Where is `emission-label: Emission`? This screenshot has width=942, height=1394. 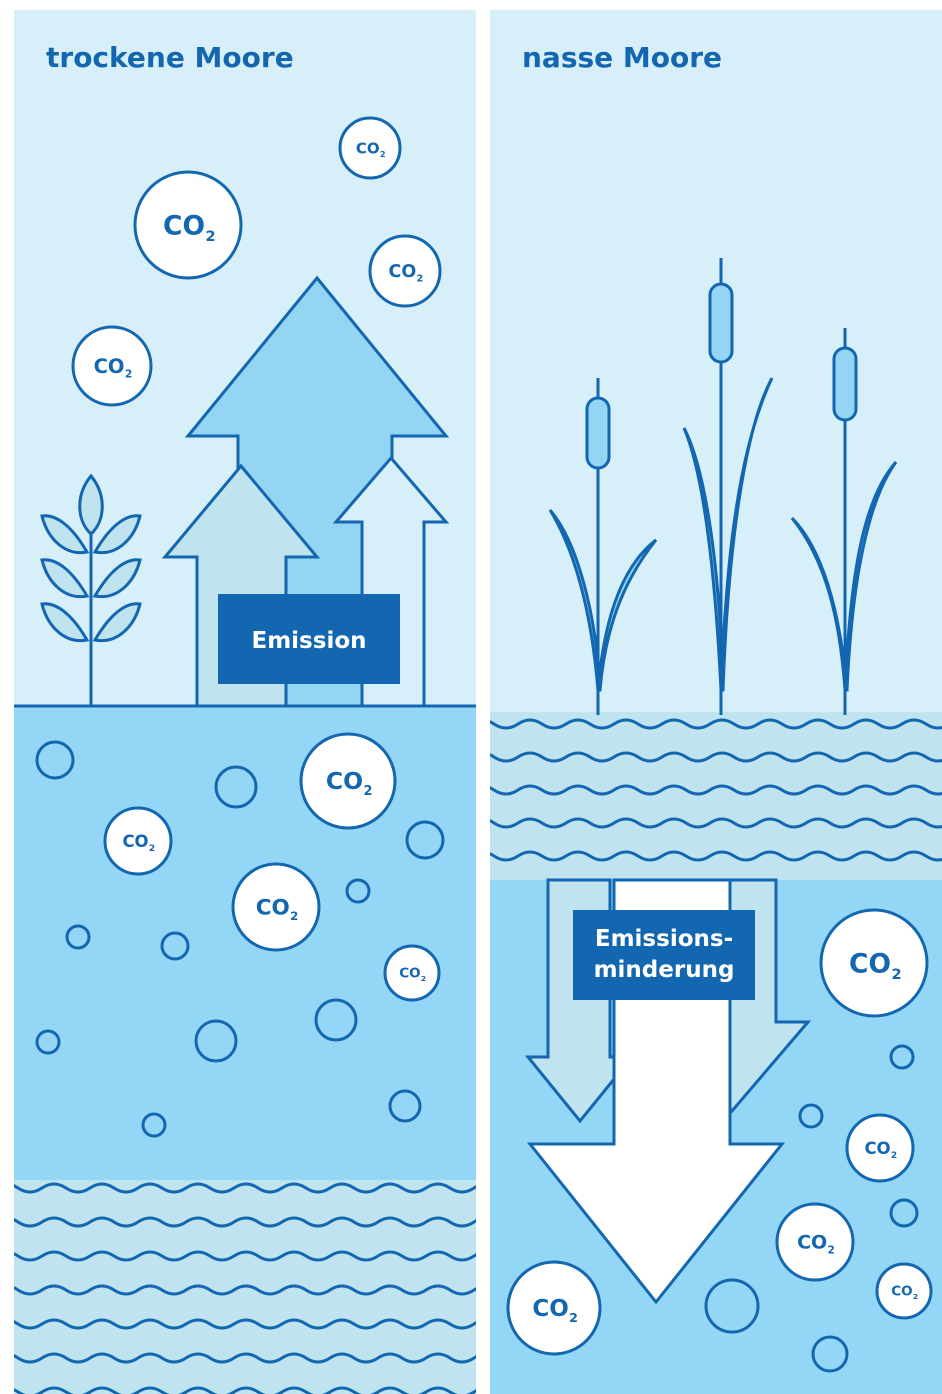
emission-label: Emission is located at coordinates (309, 641).